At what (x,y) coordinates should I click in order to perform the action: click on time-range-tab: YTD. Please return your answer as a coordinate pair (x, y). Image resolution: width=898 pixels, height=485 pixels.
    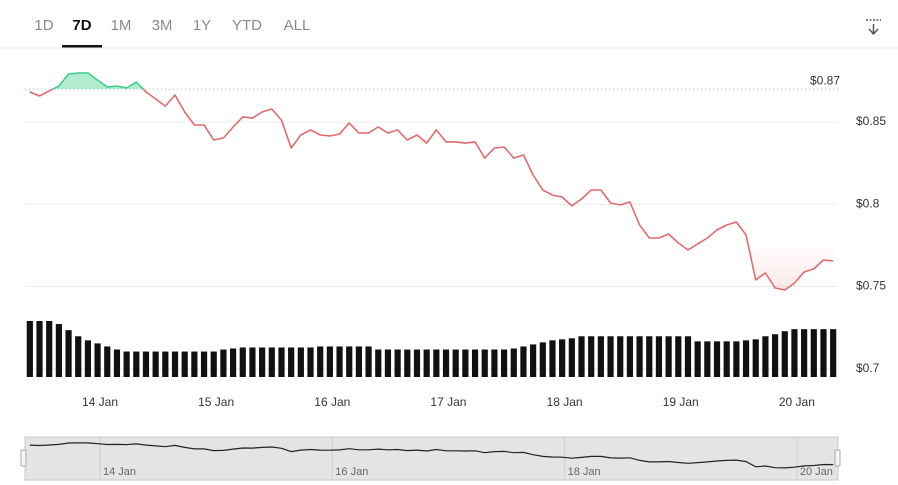
    Looking at the image, I should click on (247, 25).